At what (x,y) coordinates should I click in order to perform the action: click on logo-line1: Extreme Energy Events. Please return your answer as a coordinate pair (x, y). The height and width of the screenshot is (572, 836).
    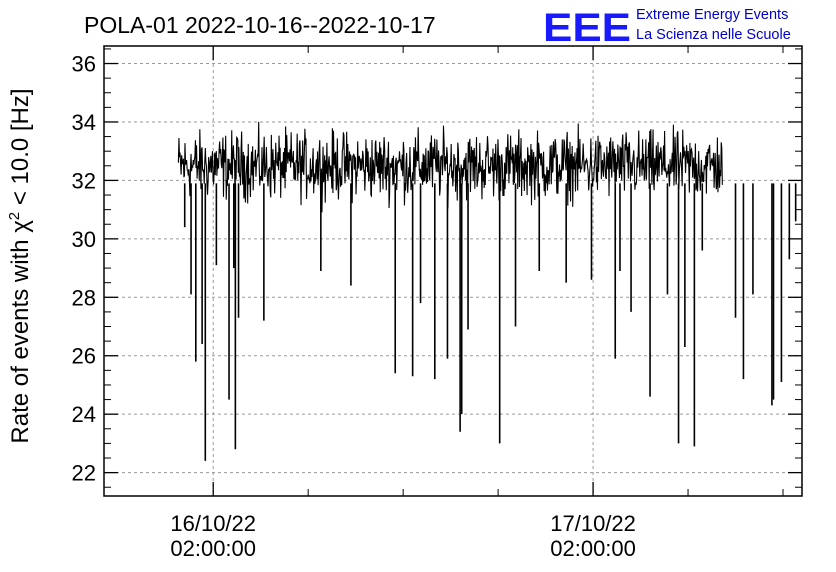
    Looking at the image, I should click on (712, 15).